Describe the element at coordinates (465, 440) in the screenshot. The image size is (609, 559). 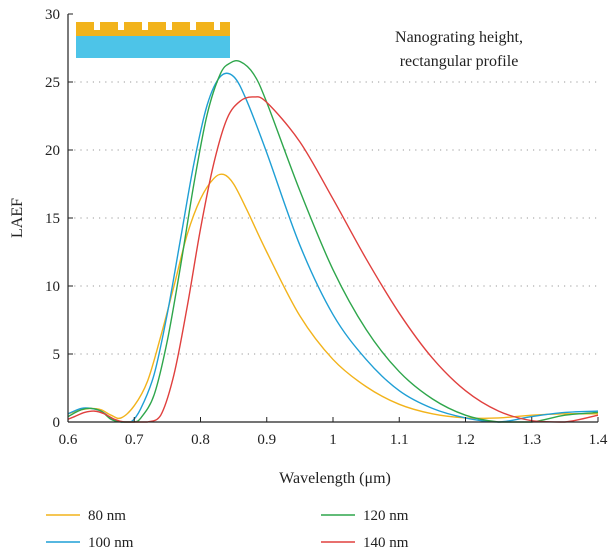
I see `x-tick-label: 1.2` at that location.